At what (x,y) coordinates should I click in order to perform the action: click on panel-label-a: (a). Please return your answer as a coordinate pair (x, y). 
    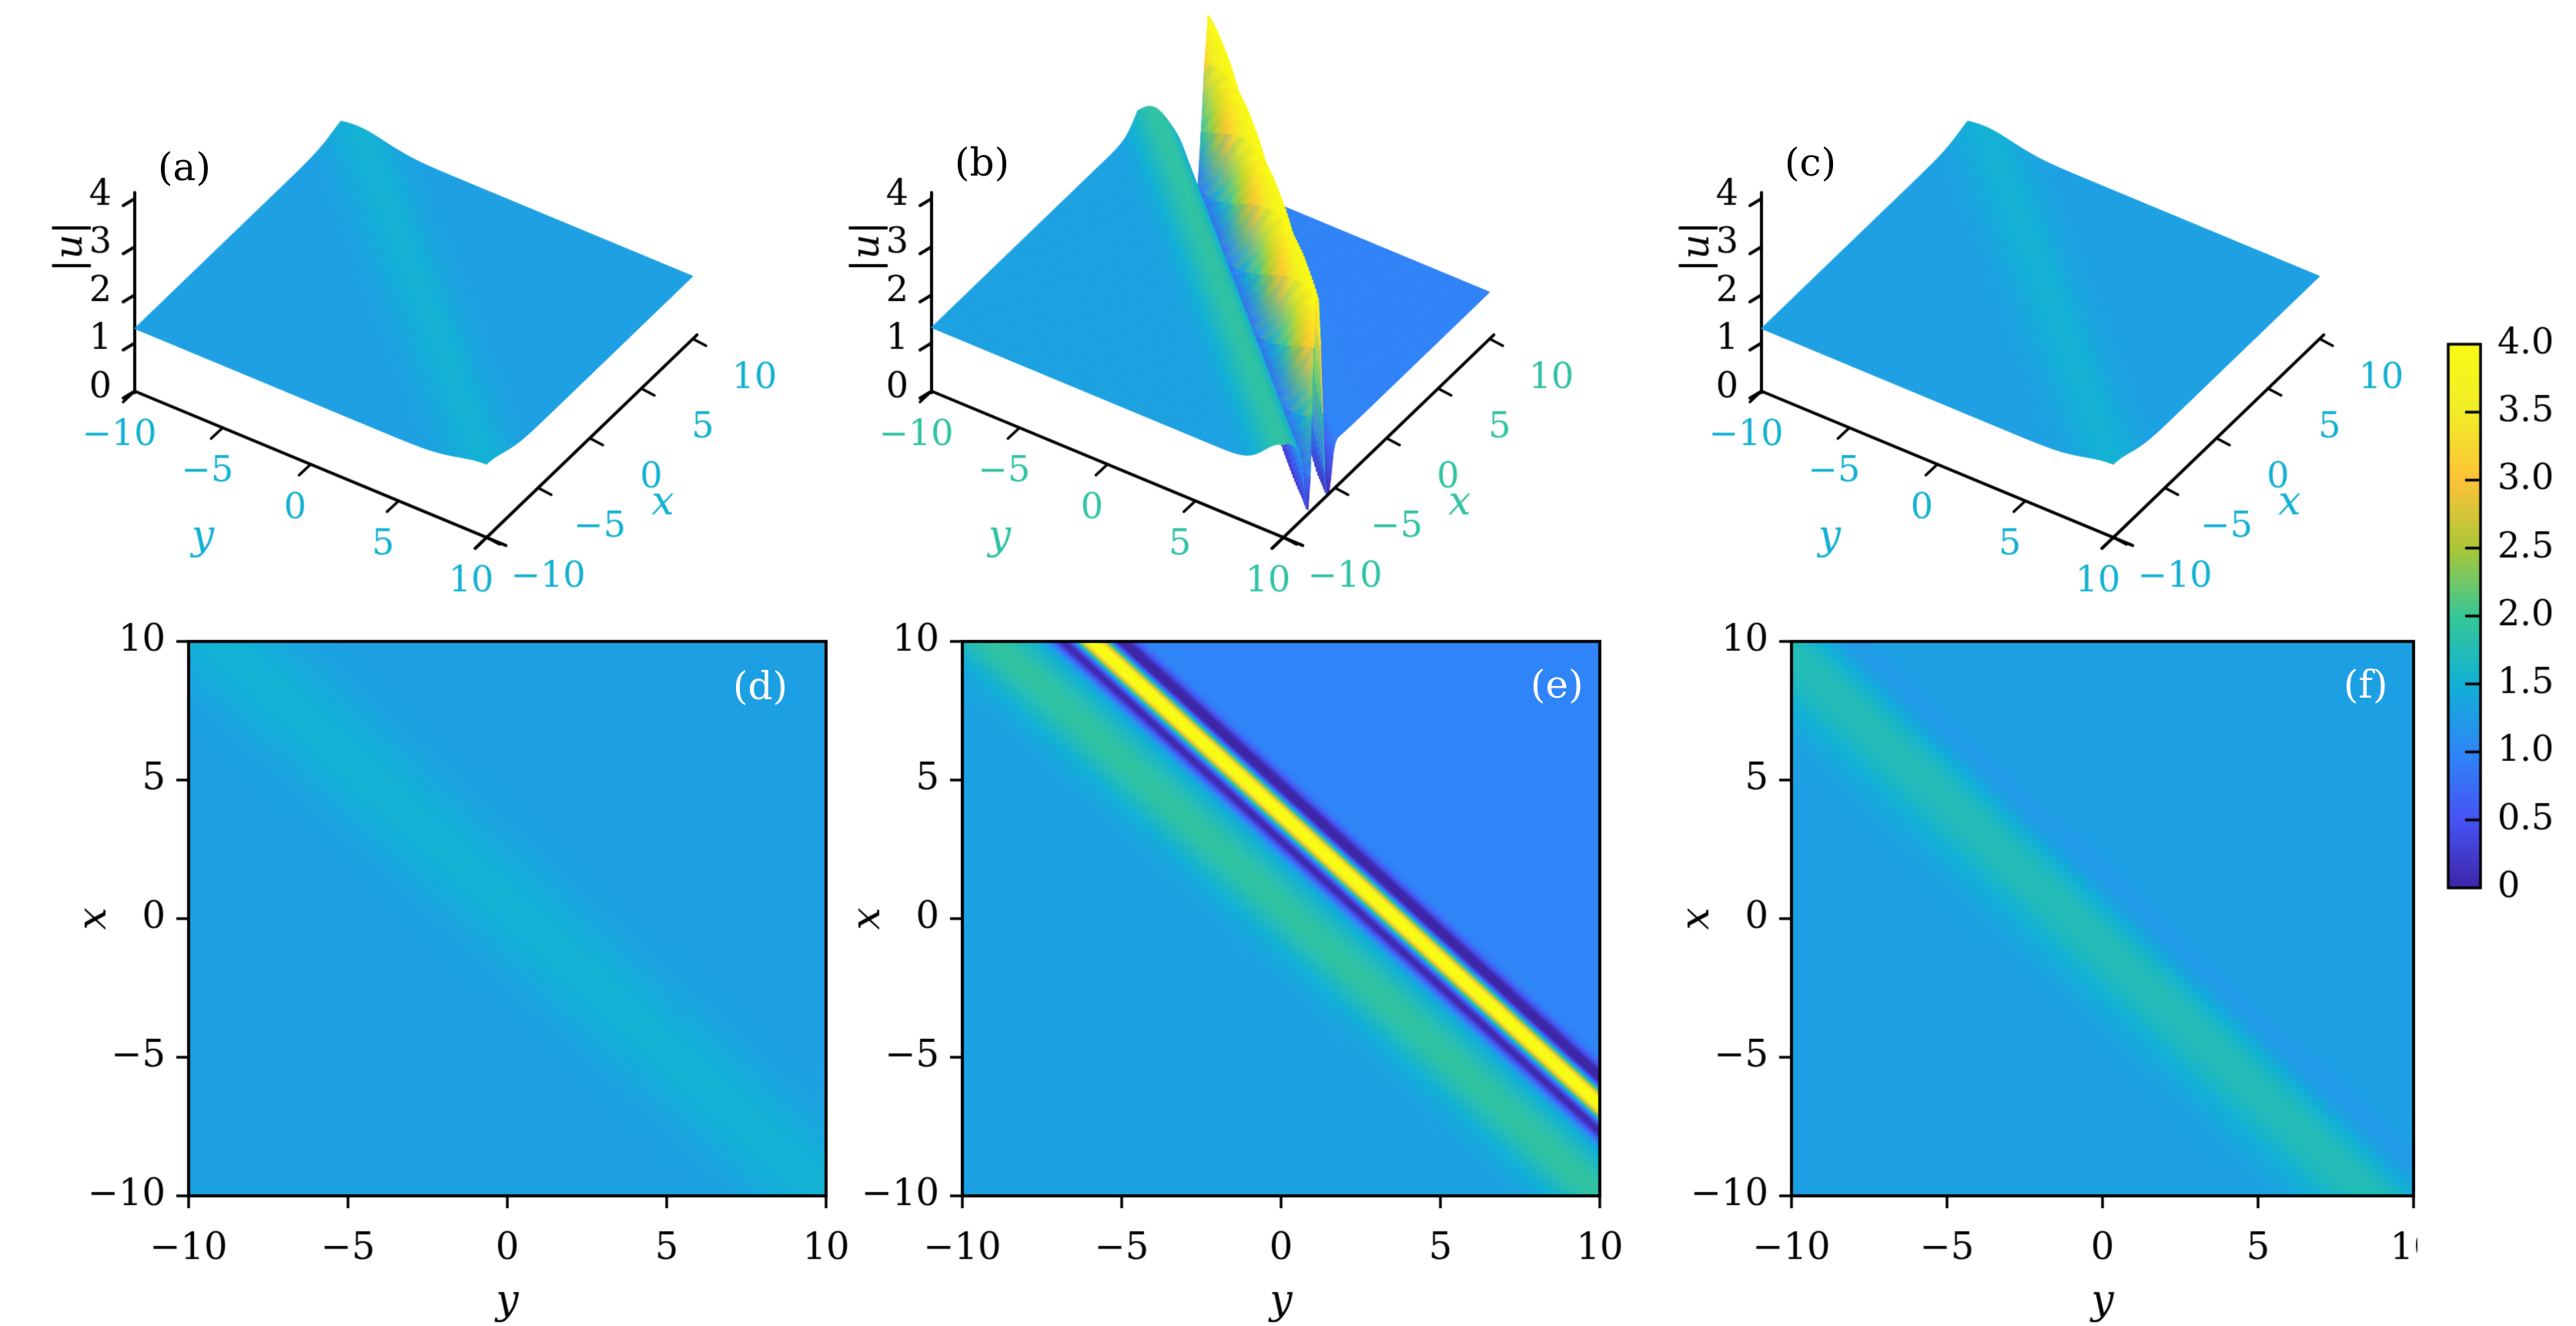
    Looking at the image, I should click on (185, 167).